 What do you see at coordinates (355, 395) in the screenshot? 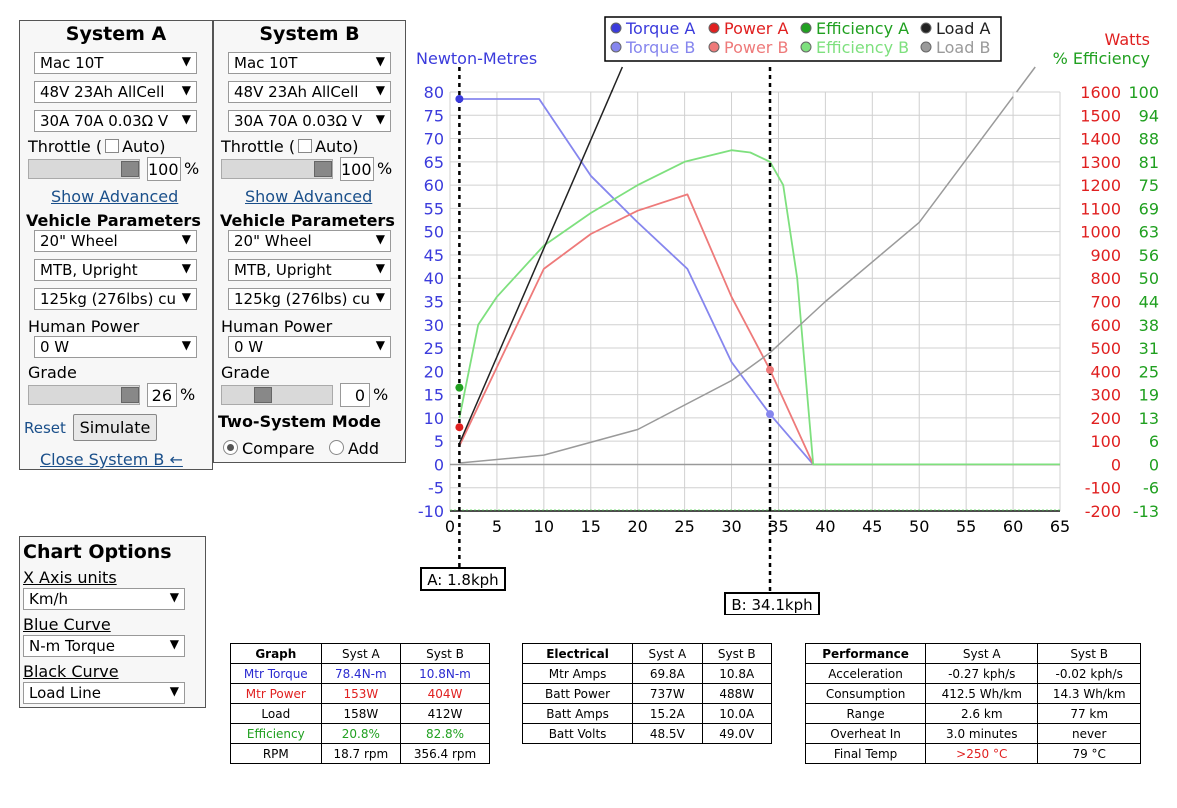
I see `grade-input-b: 0` at bounding box center [355, 395].